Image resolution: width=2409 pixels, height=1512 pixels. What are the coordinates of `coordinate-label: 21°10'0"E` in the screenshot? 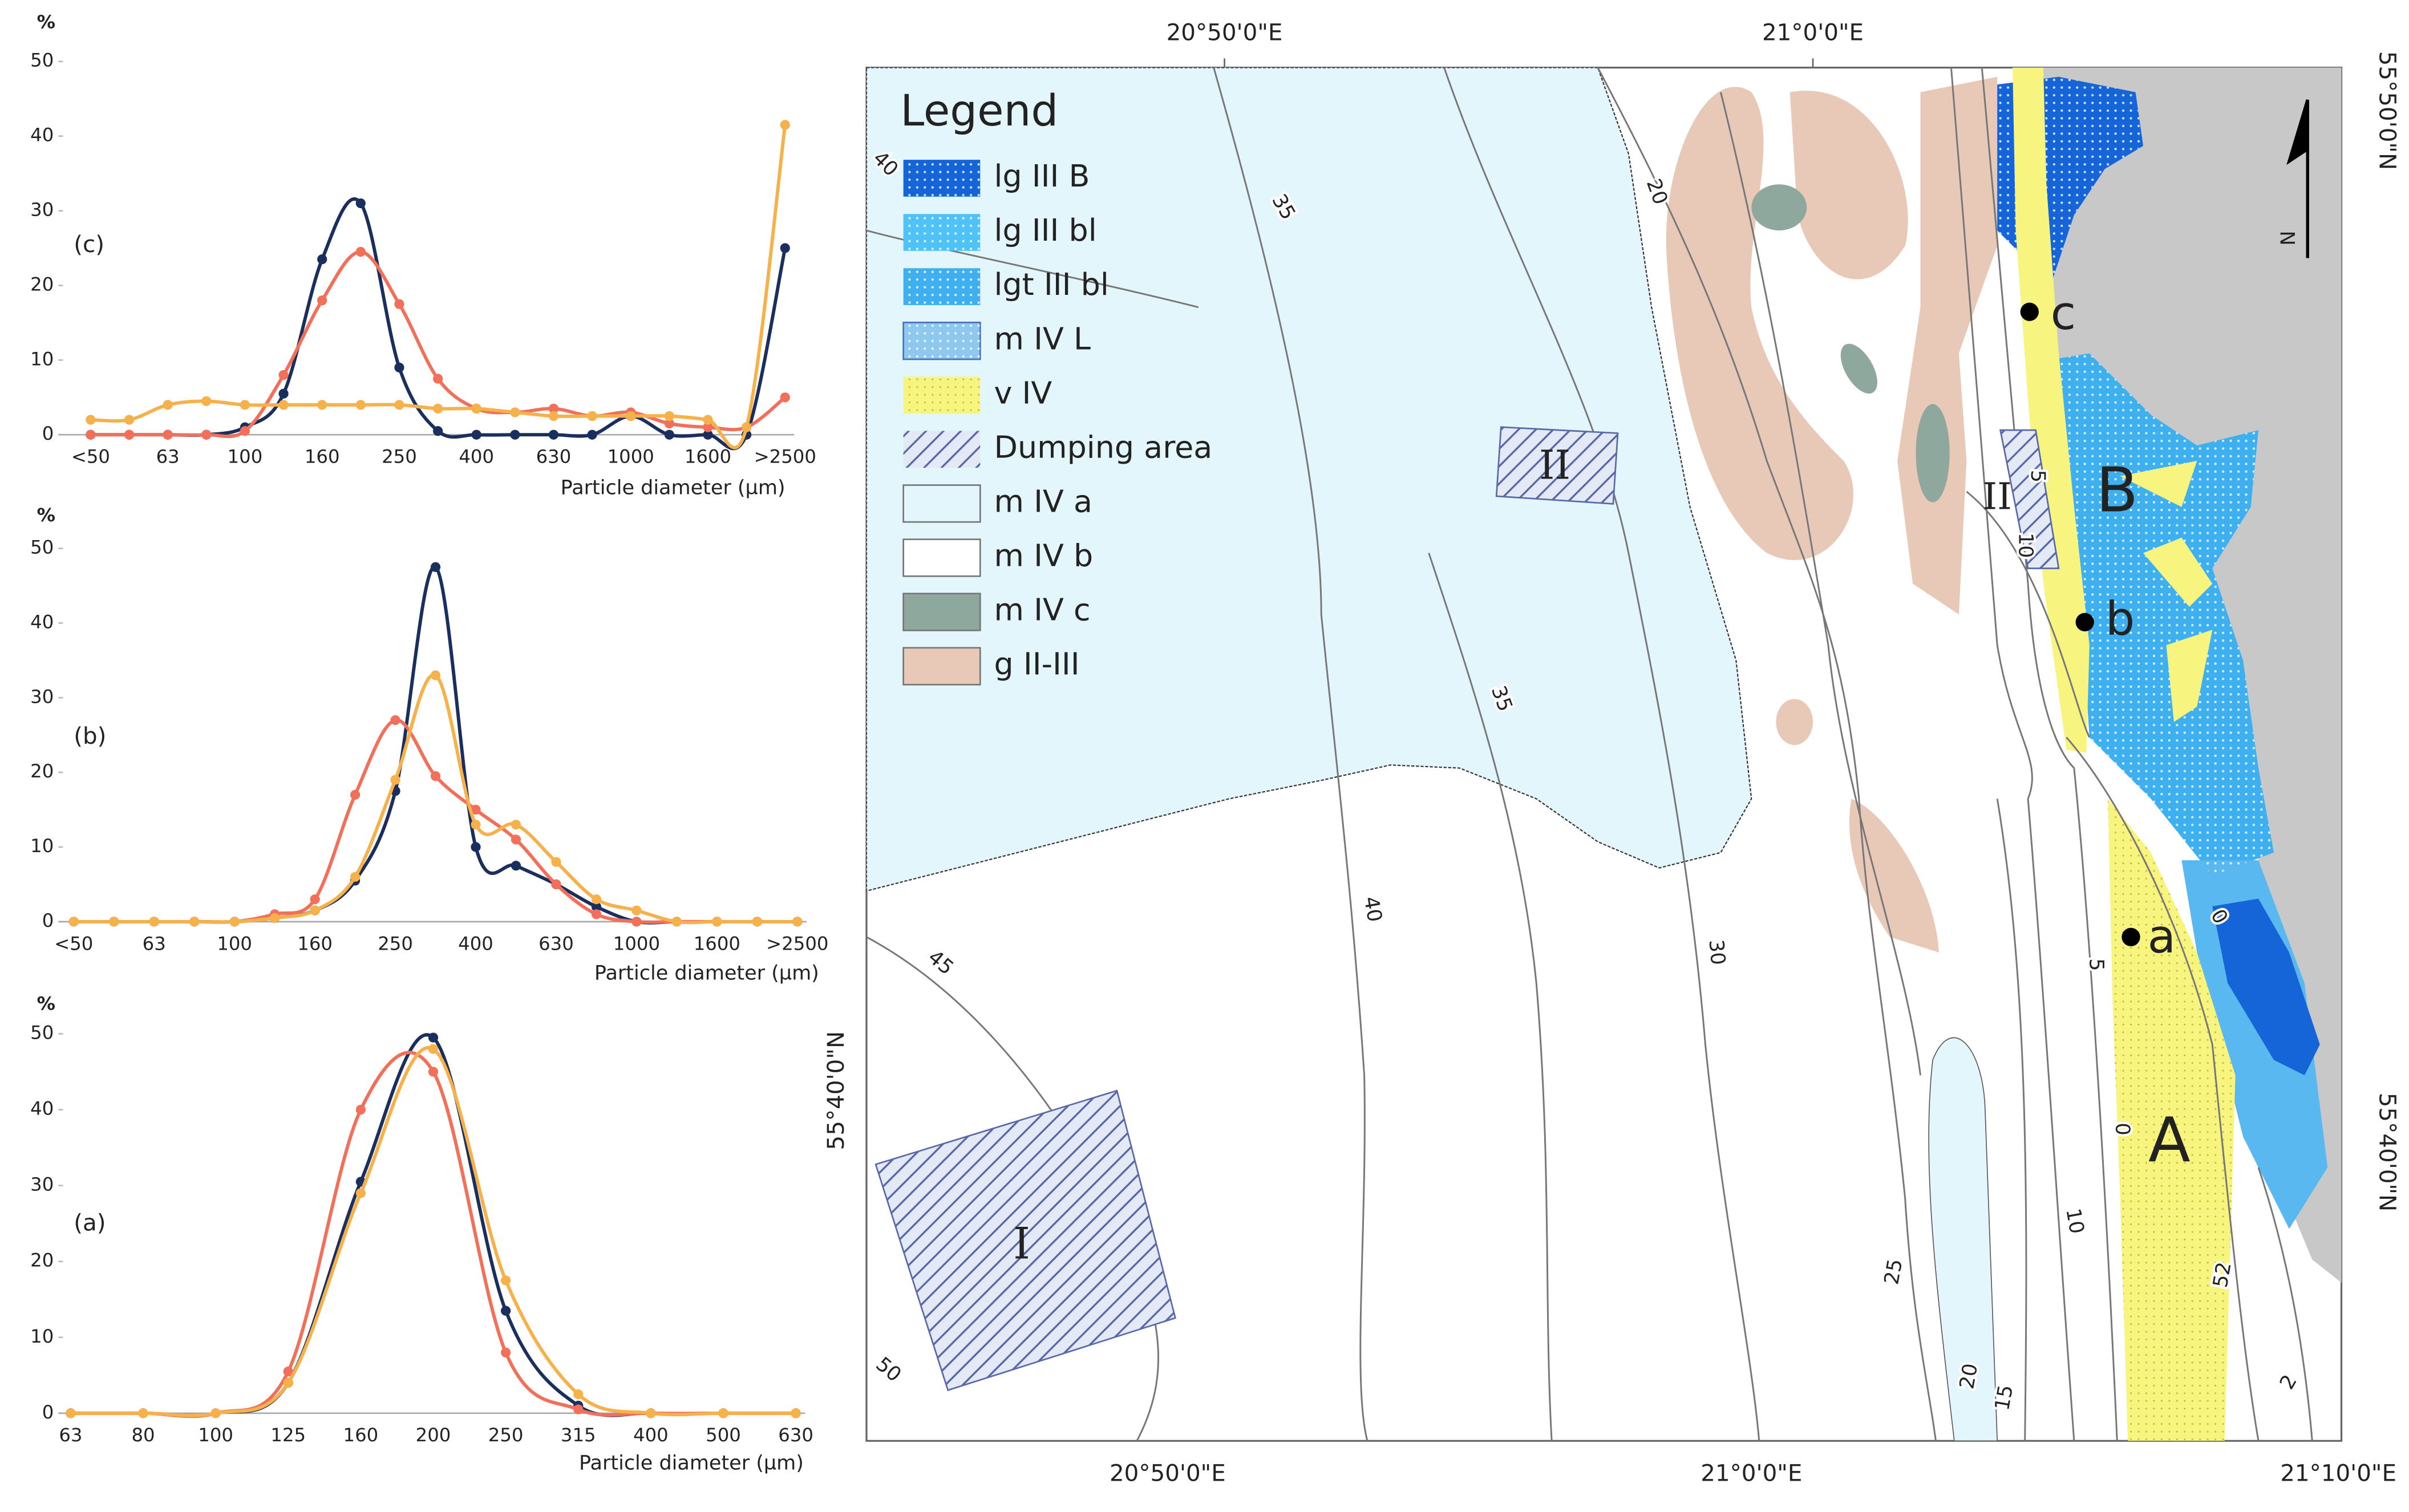 It's located at (2338, 1473).